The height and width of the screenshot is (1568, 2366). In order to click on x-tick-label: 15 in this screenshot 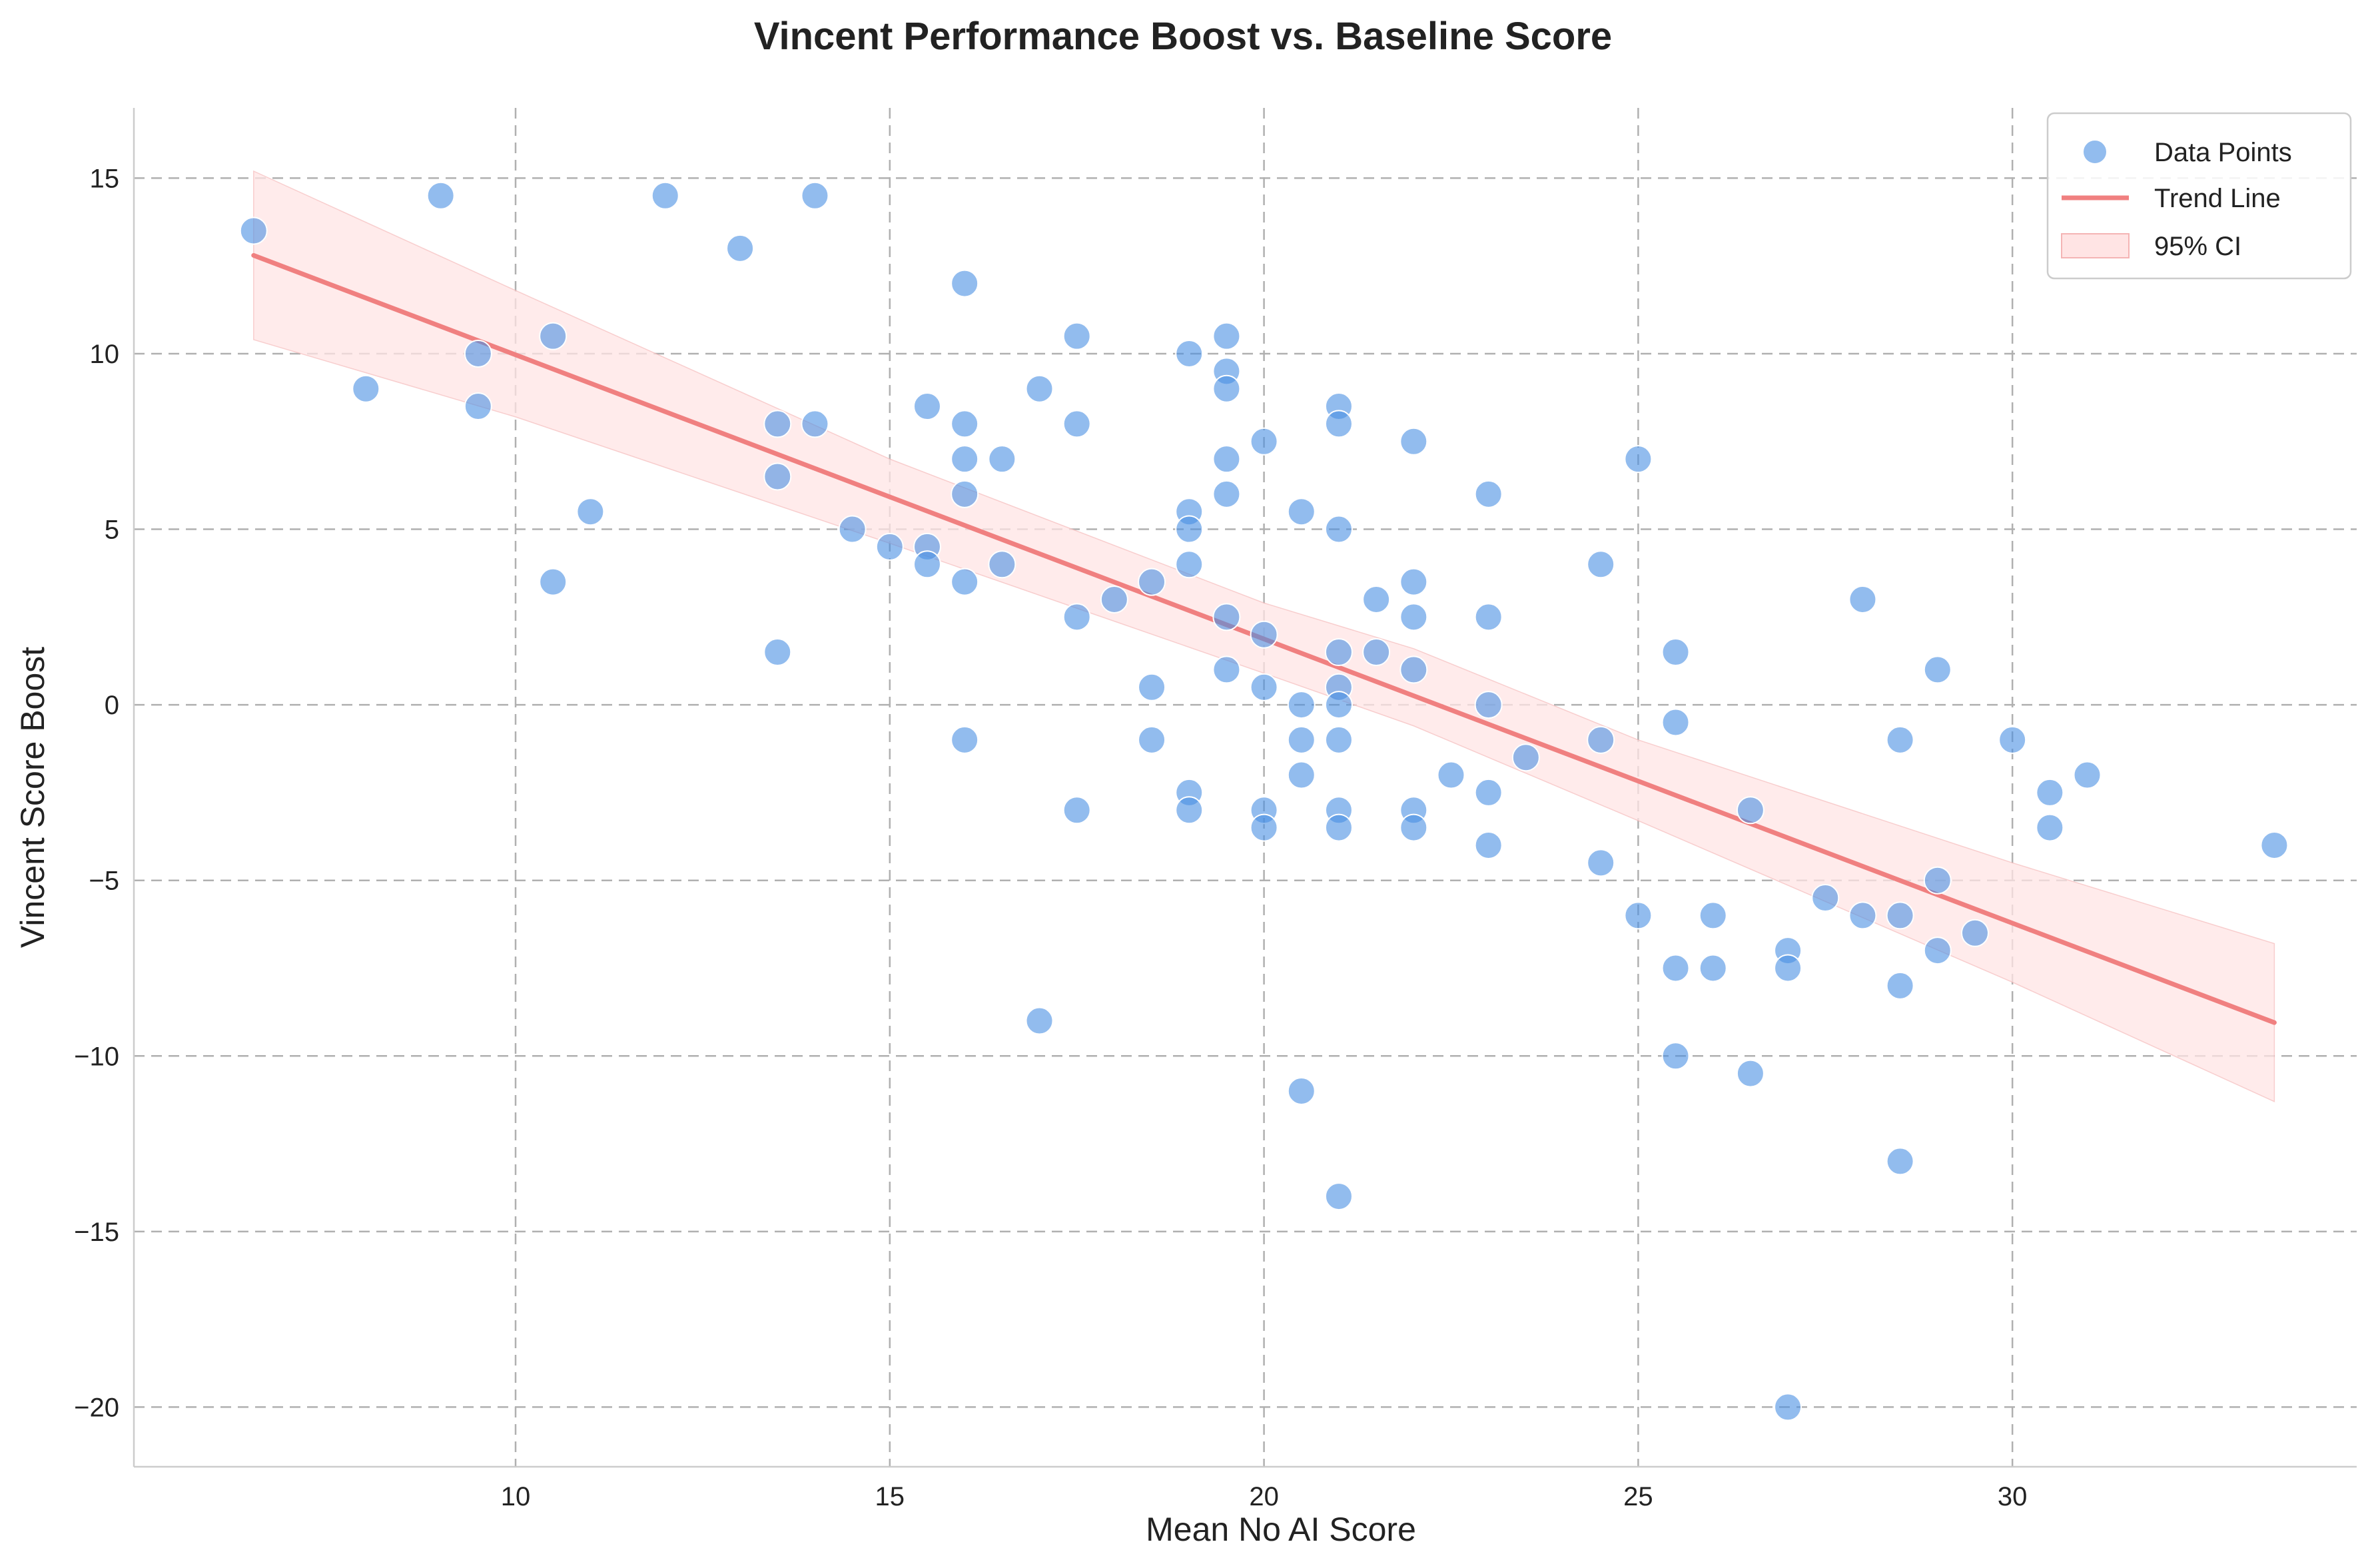, I will do `click(890, 1497)`.